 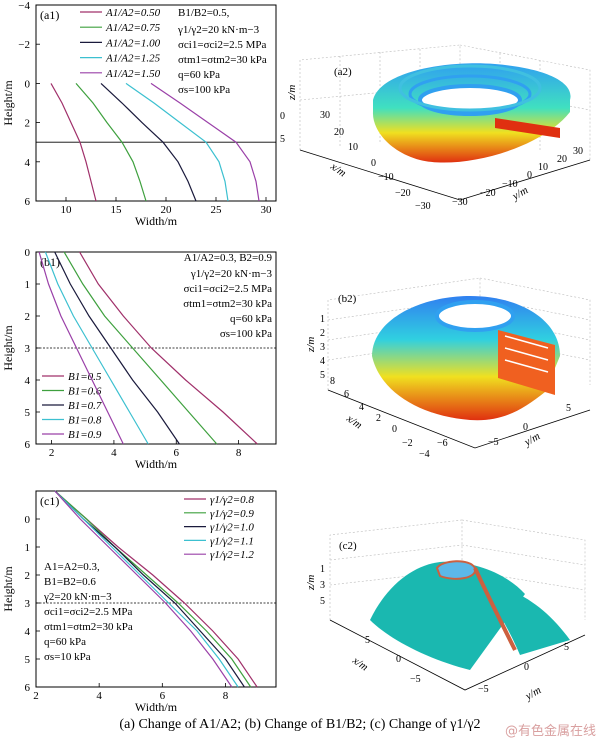 I want to click on legend-label: γ1/γ2=0.8, so click(x=232, y=500).